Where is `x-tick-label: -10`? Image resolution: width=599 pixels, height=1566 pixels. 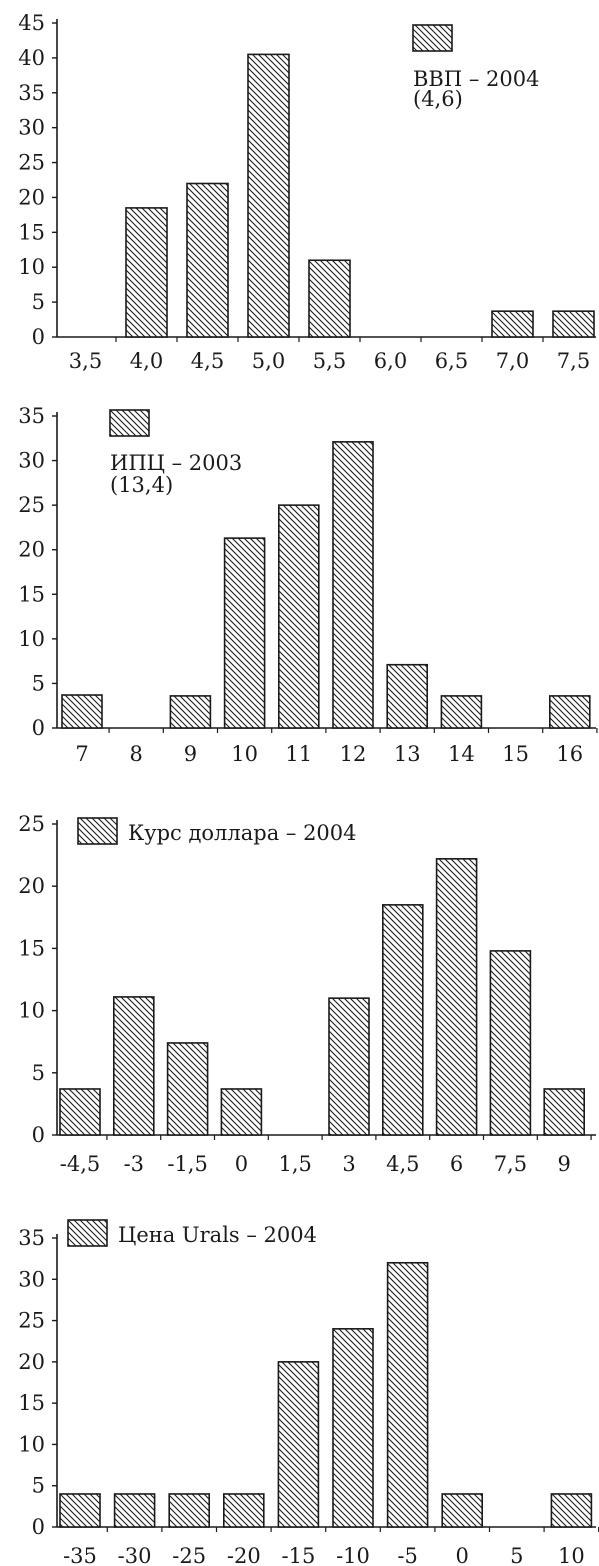
x-tick-label: -10 is located at coordinates (353, 1555).